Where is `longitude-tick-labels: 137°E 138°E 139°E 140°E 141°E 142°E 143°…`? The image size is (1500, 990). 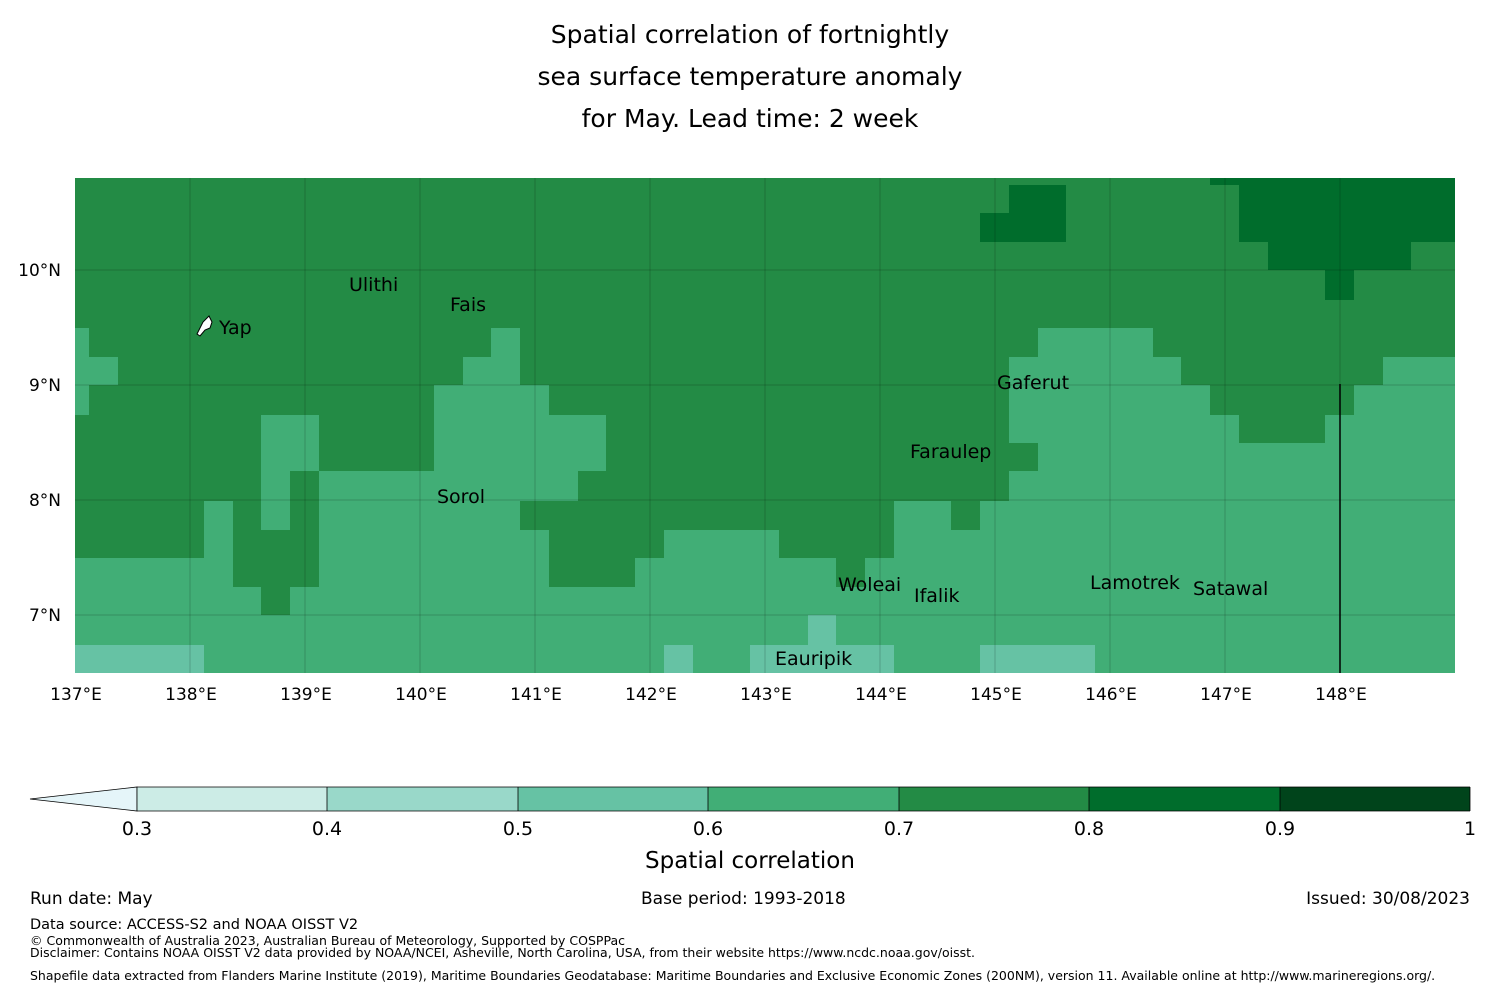 longitude-tick-labels: 137°E 138°E 139°E 140°E 141°E 142°E 143°… is located at coordinates (708, 695).